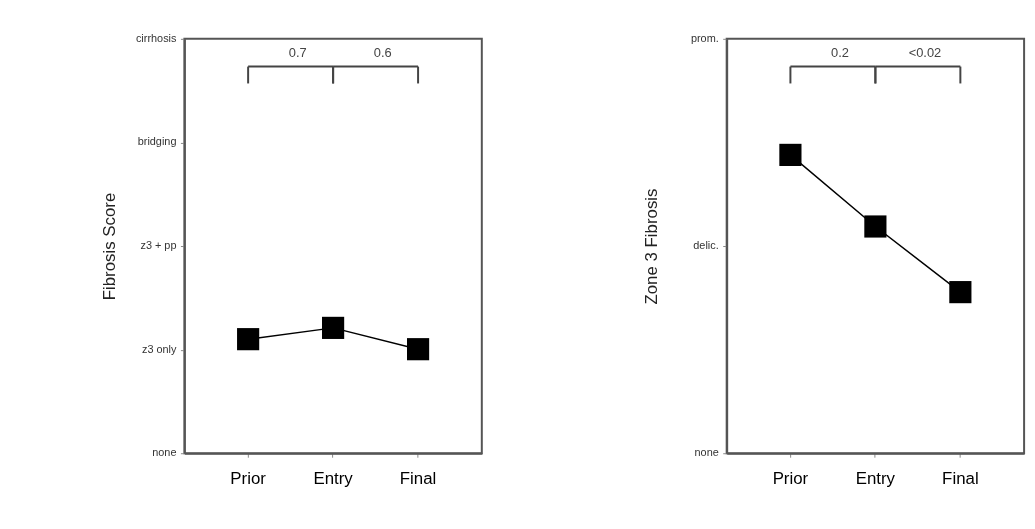 This screenshot has height=529, width=1035. Describe the element at coordinates (652, 246) in the screenshot. I see `y-axis-title: Zone 3 Fibrosis` at that location.